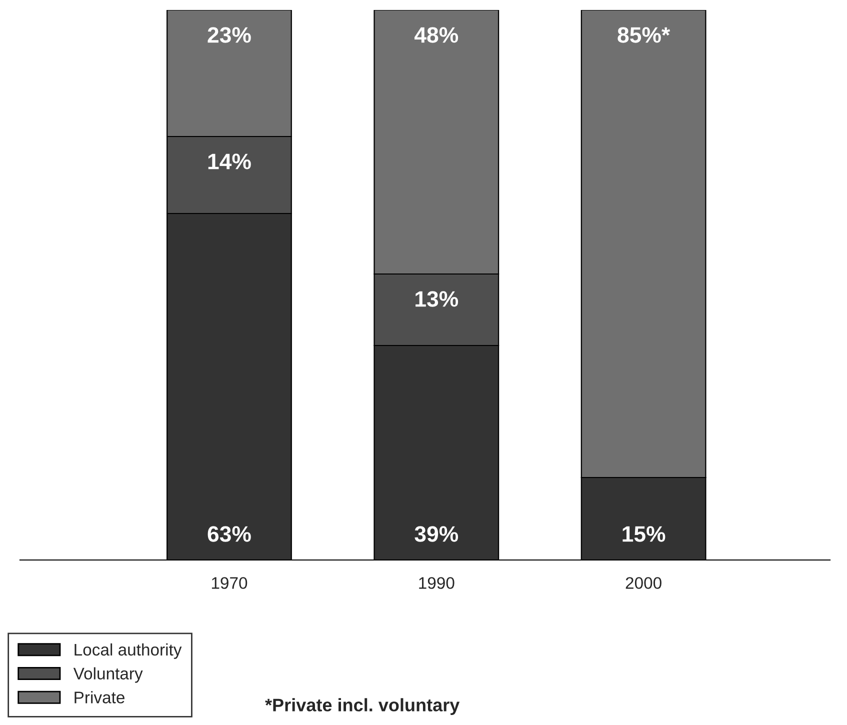  What do you see at coordinates (230, 583) in the screenshot?
I see `x-tick-label: 1970` at bounding box center [230, 583].